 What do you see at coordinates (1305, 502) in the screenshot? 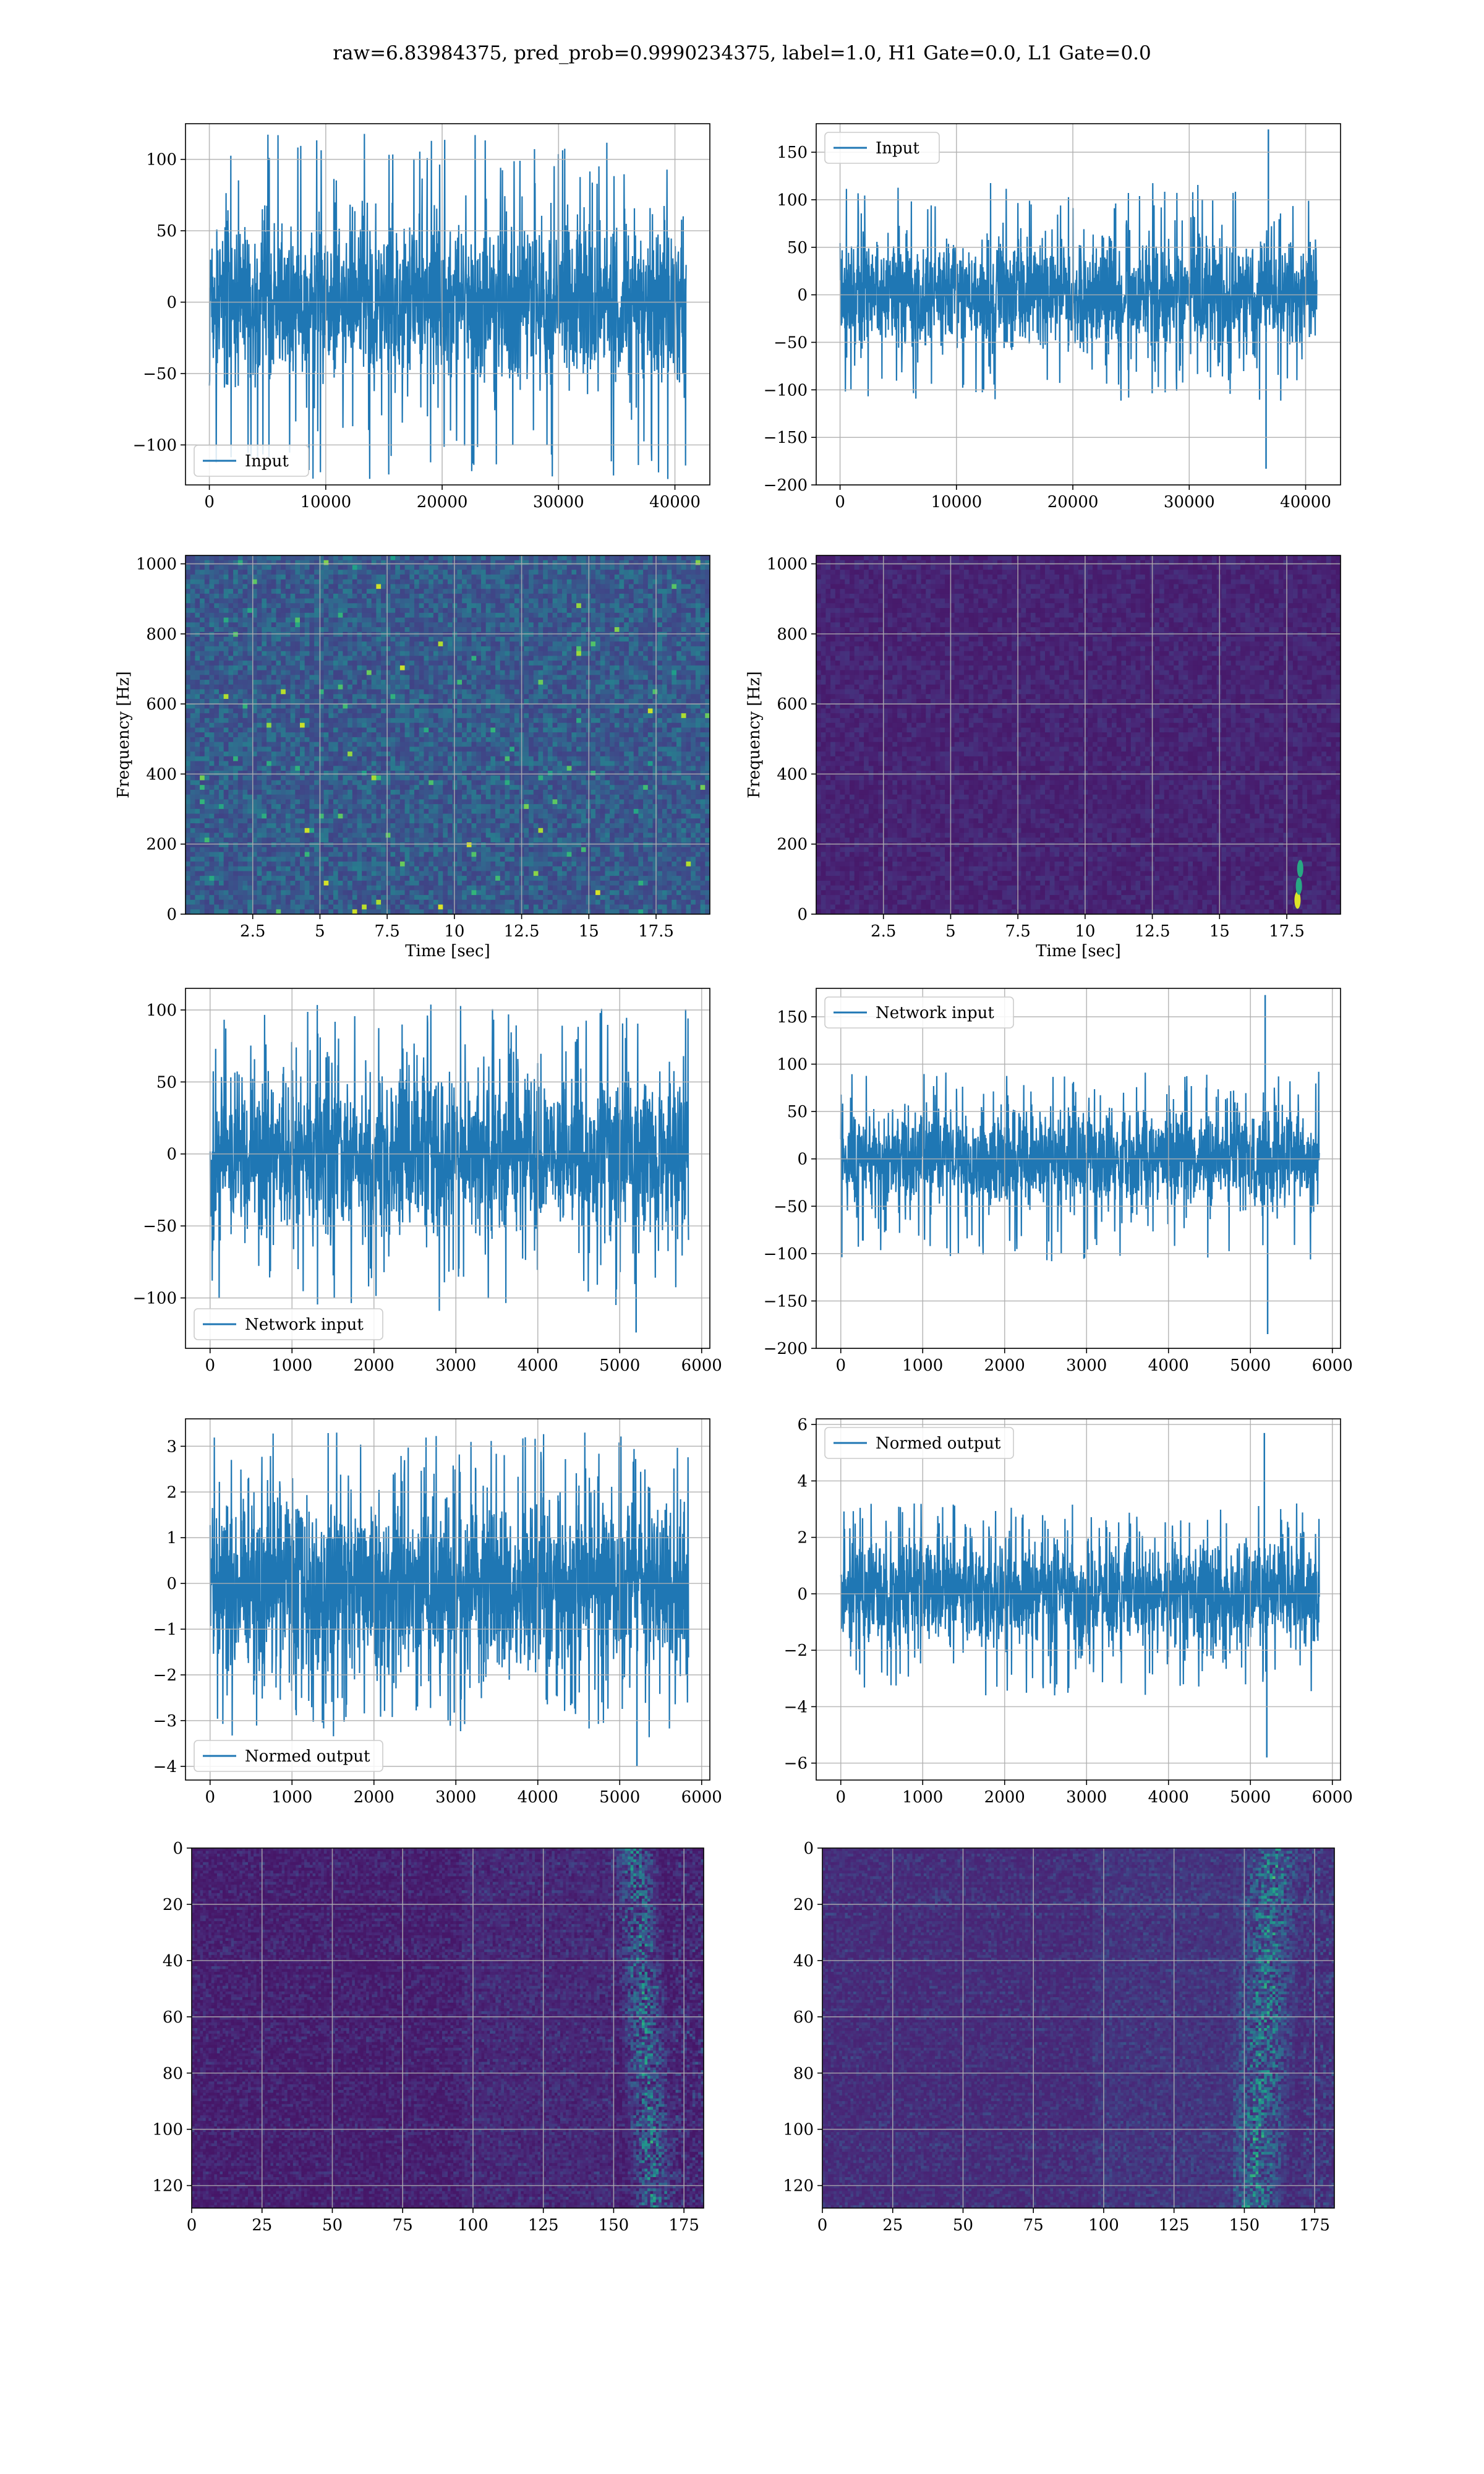
I see `x-tick-label: 40000` at bounding box center [1305, 502].